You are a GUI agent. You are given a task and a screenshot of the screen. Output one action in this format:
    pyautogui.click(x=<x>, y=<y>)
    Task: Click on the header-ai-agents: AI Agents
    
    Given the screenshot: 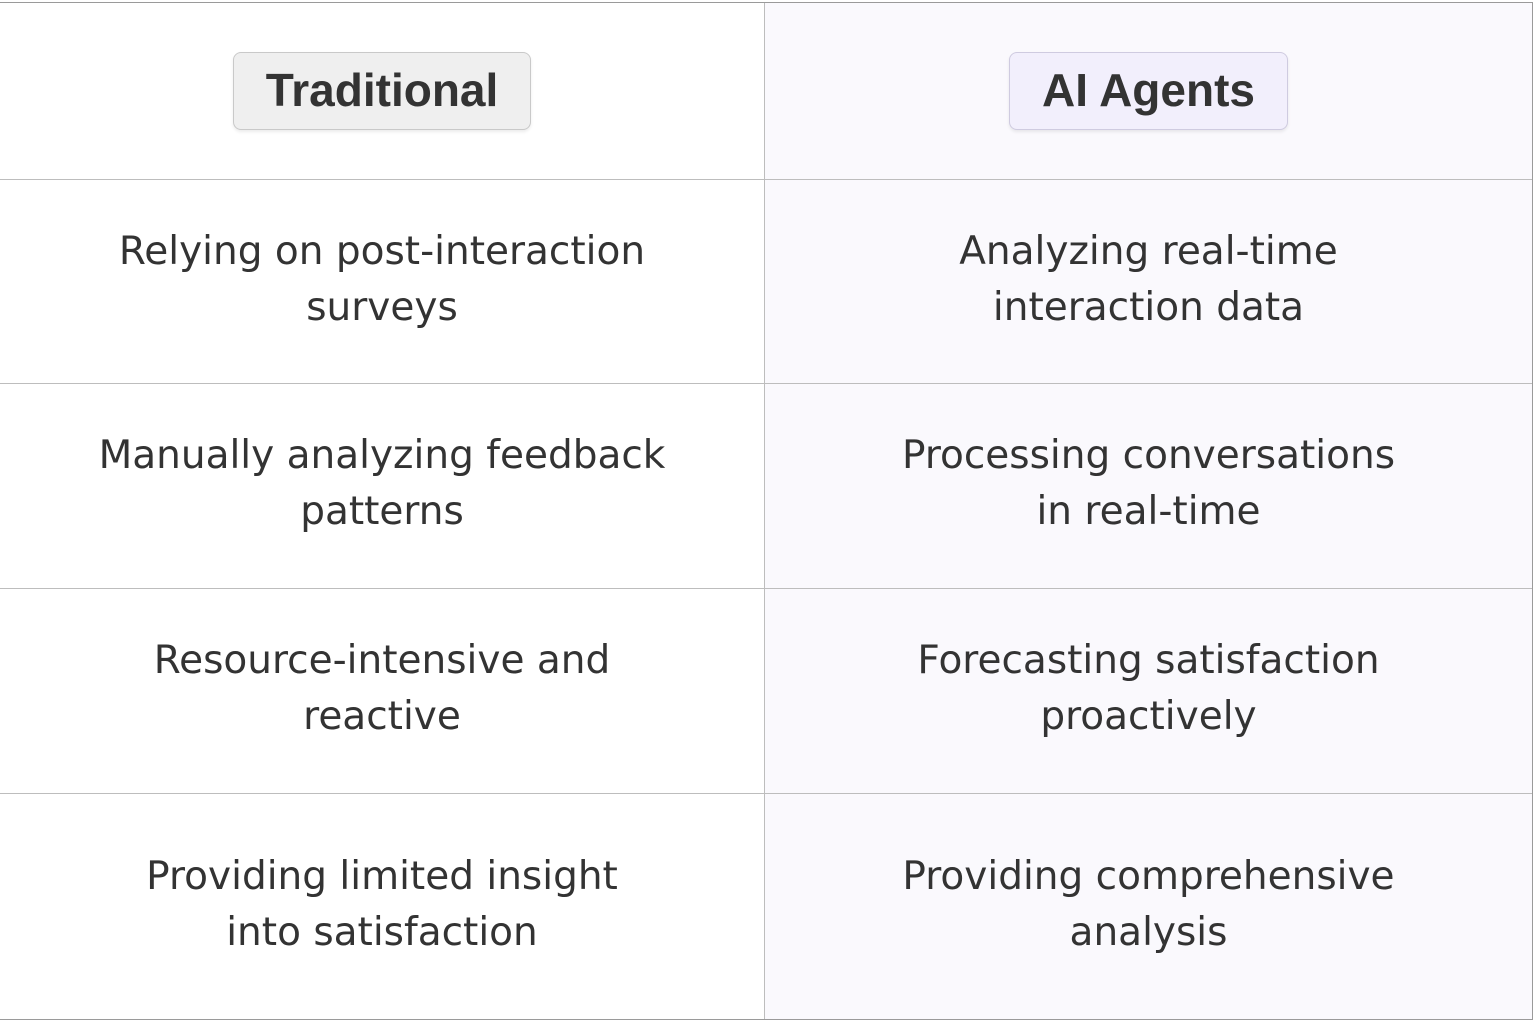 What is the action you would take?
    pyautogui.click(x=1148, y=91)
    